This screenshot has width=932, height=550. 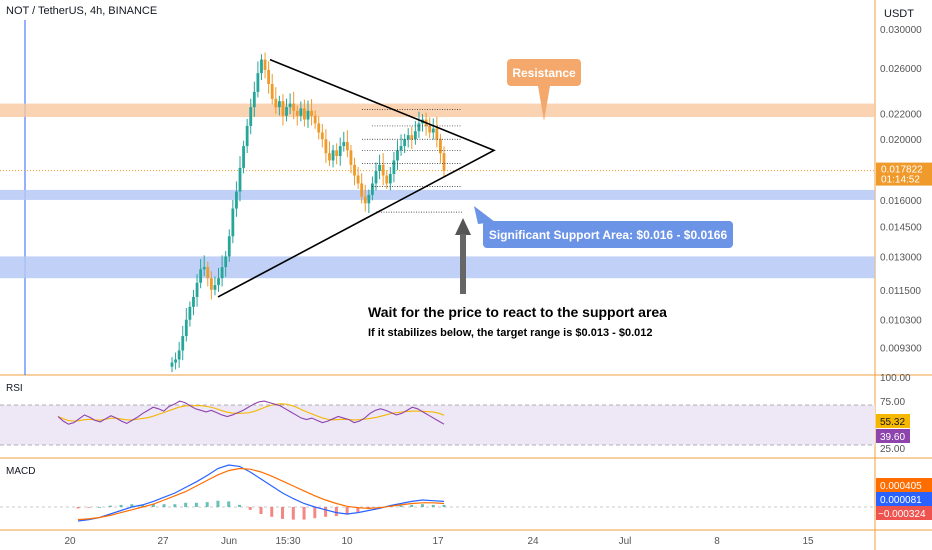 I want to click on price-tick-label: 0.014500, so click(x=901, y=228).